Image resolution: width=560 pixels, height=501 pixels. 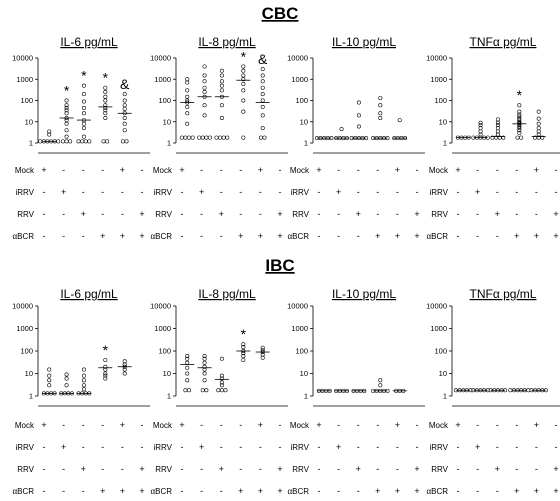 I want to click on y-tick-label: 100, so click(x=440, y=100).